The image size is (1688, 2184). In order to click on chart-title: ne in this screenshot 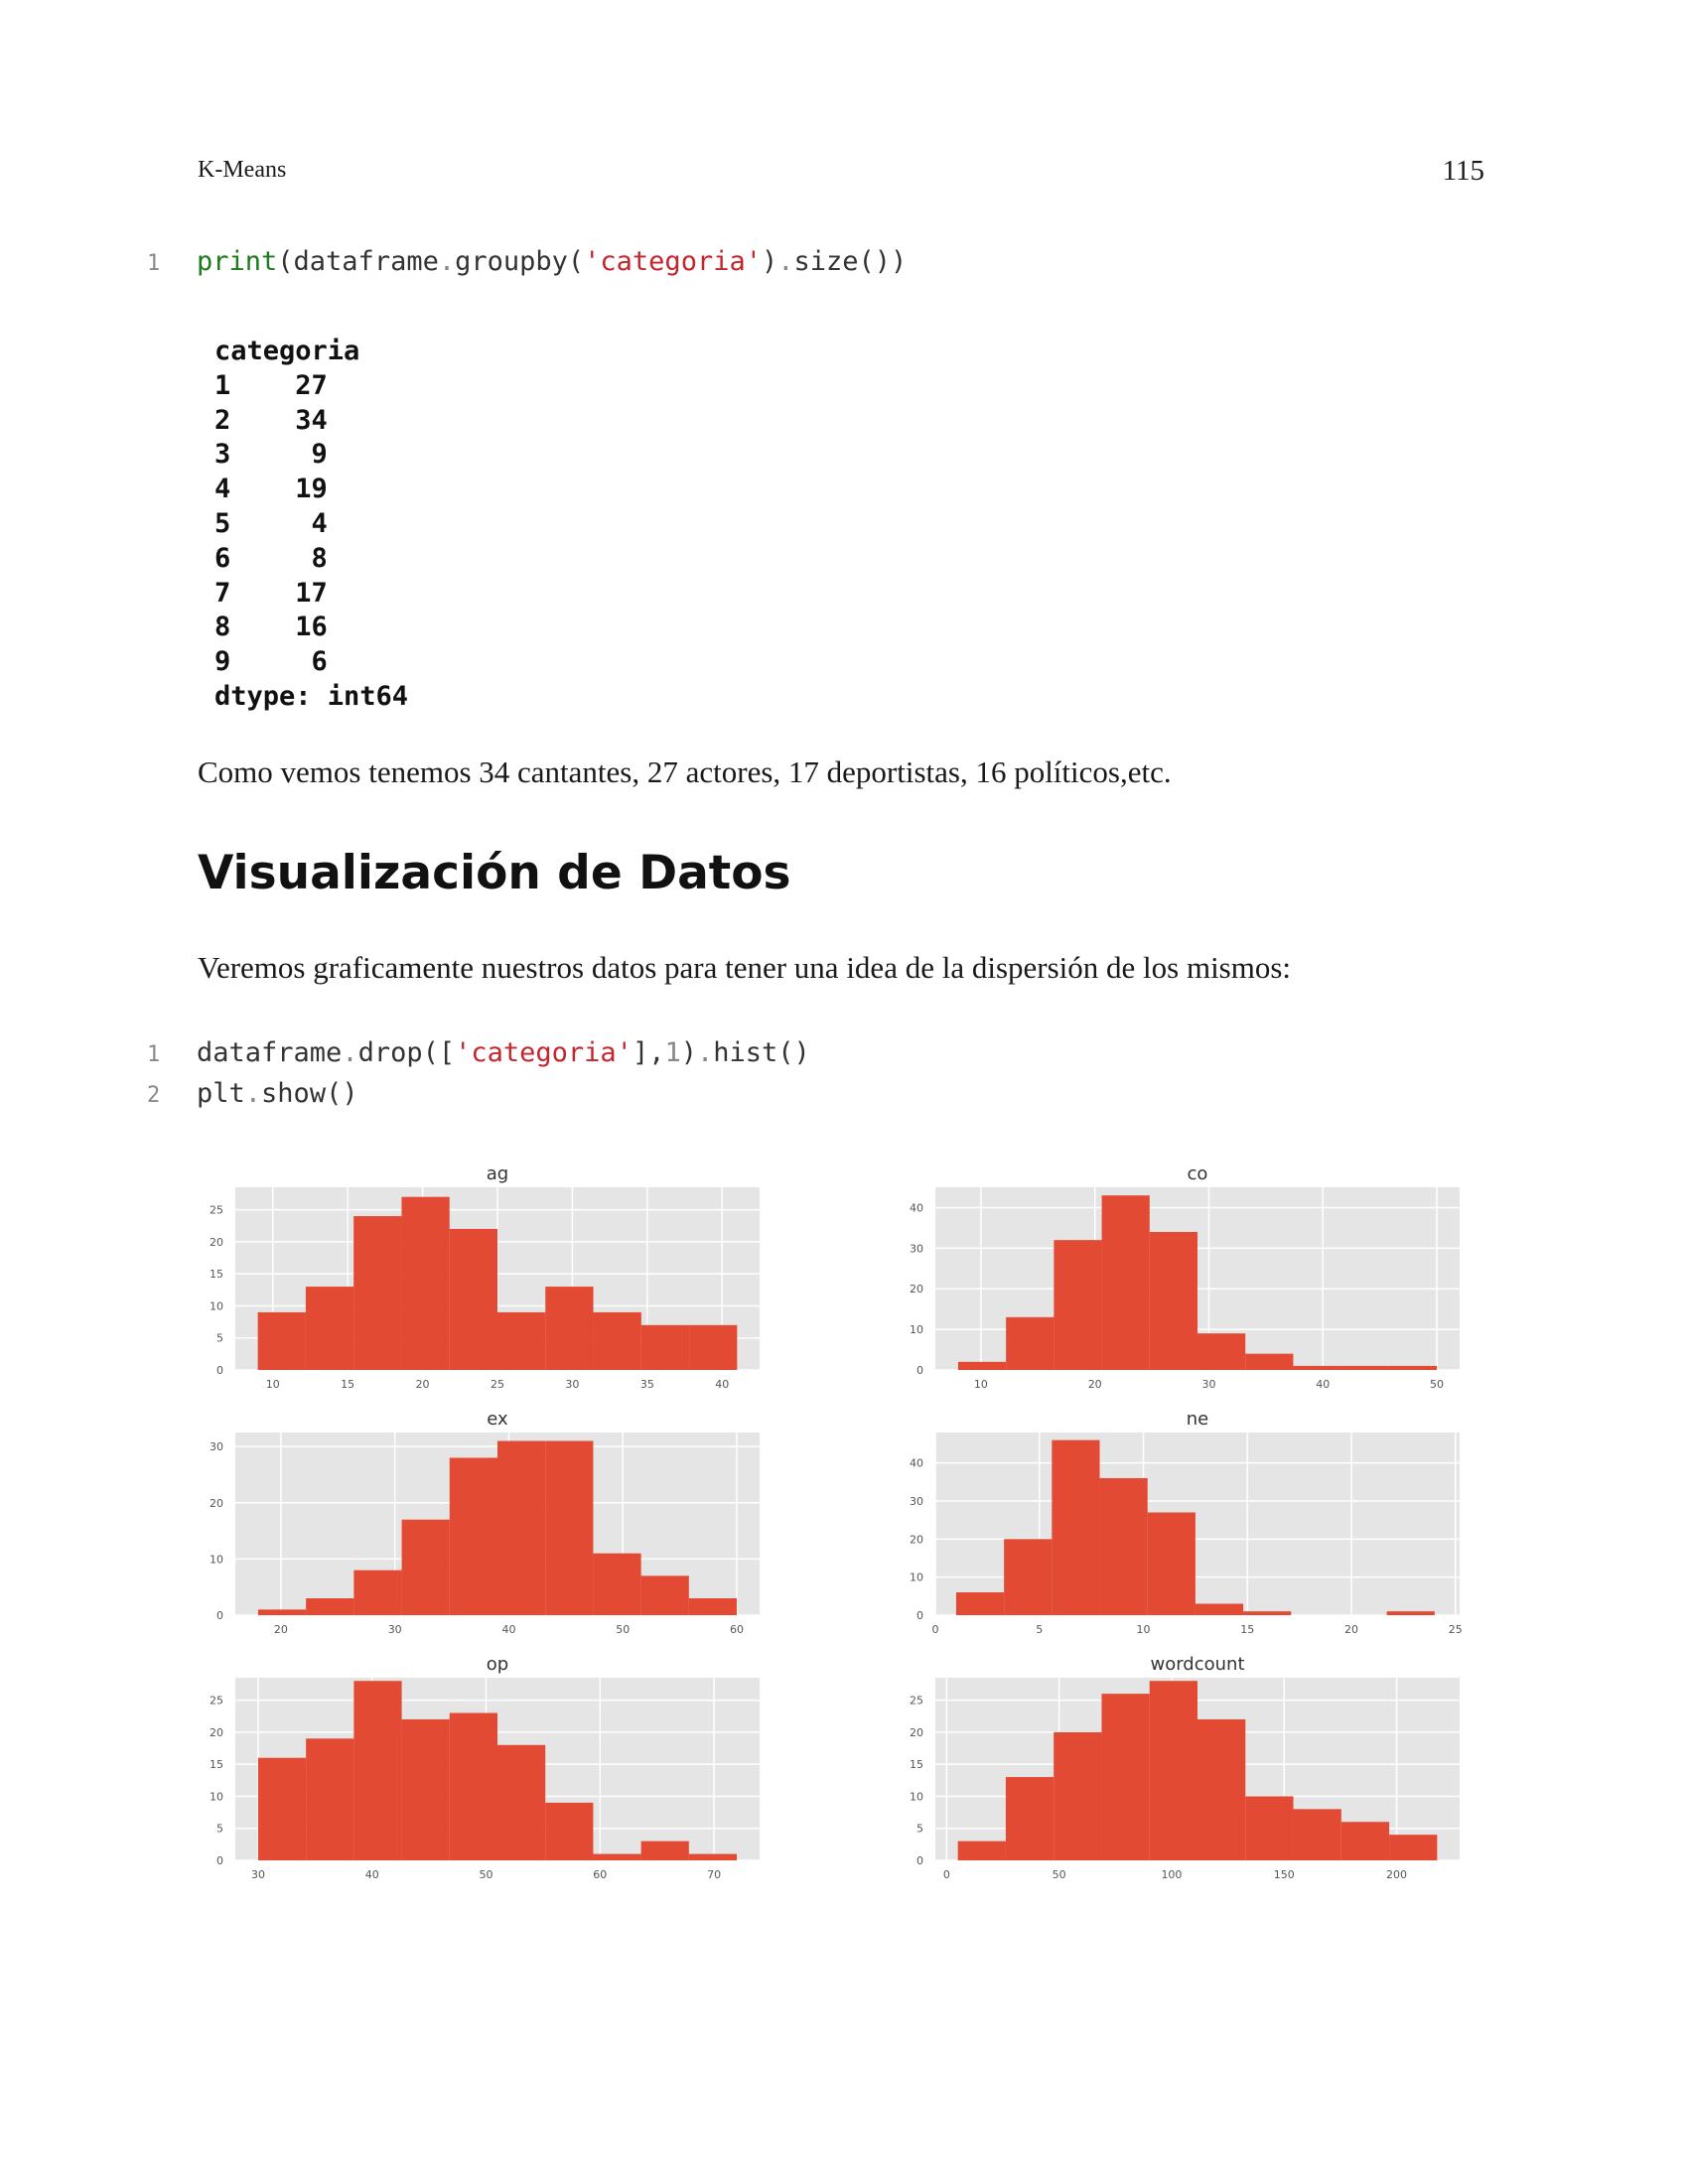, I will do `click(1197, 1419)`.